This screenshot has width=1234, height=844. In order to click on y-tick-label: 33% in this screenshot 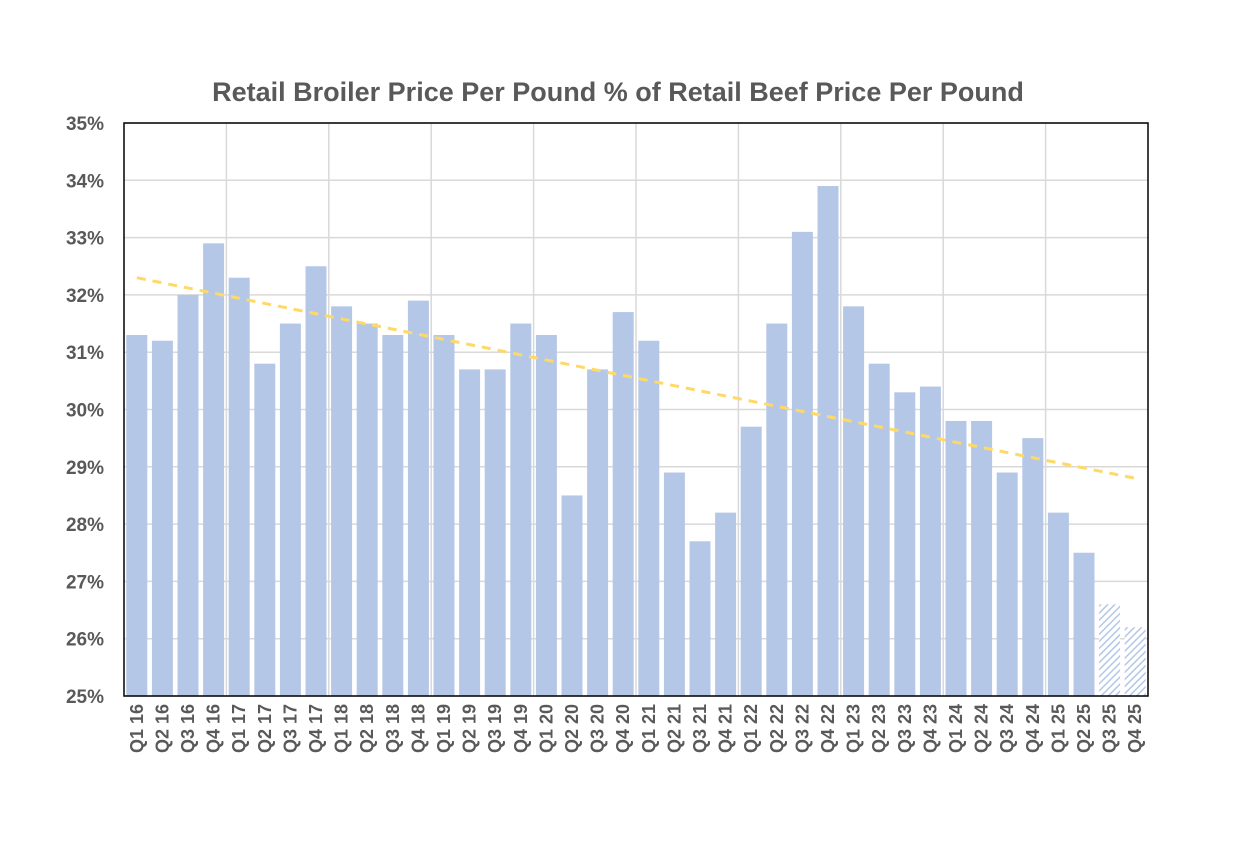, I will do `click(85, 239)`.